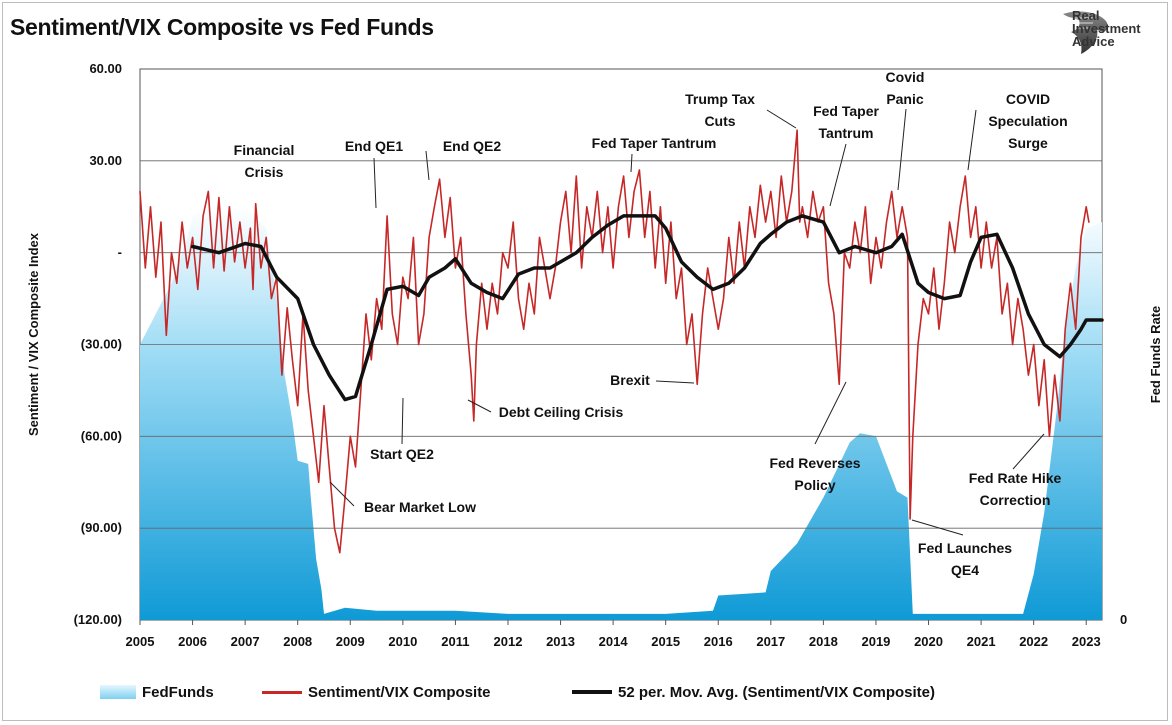 The image size is (1172, 725). What do you see at coordinates (1086, 15) in the screenshot?
I see `logo-line1: Real` at bounding box center [1086, 15].